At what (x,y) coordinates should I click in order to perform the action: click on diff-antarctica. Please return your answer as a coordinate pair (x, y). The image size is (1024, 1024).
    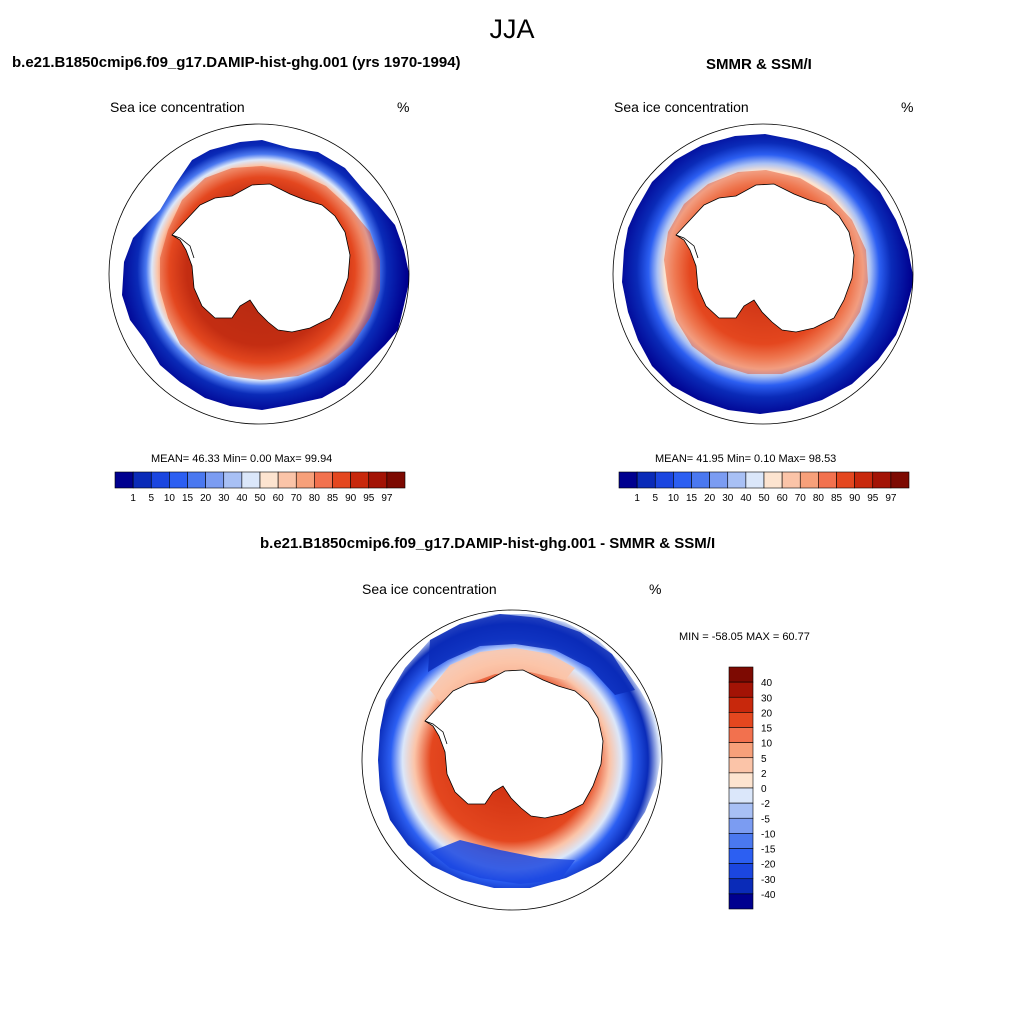
    Looking at the image, I should click on (514, 744).